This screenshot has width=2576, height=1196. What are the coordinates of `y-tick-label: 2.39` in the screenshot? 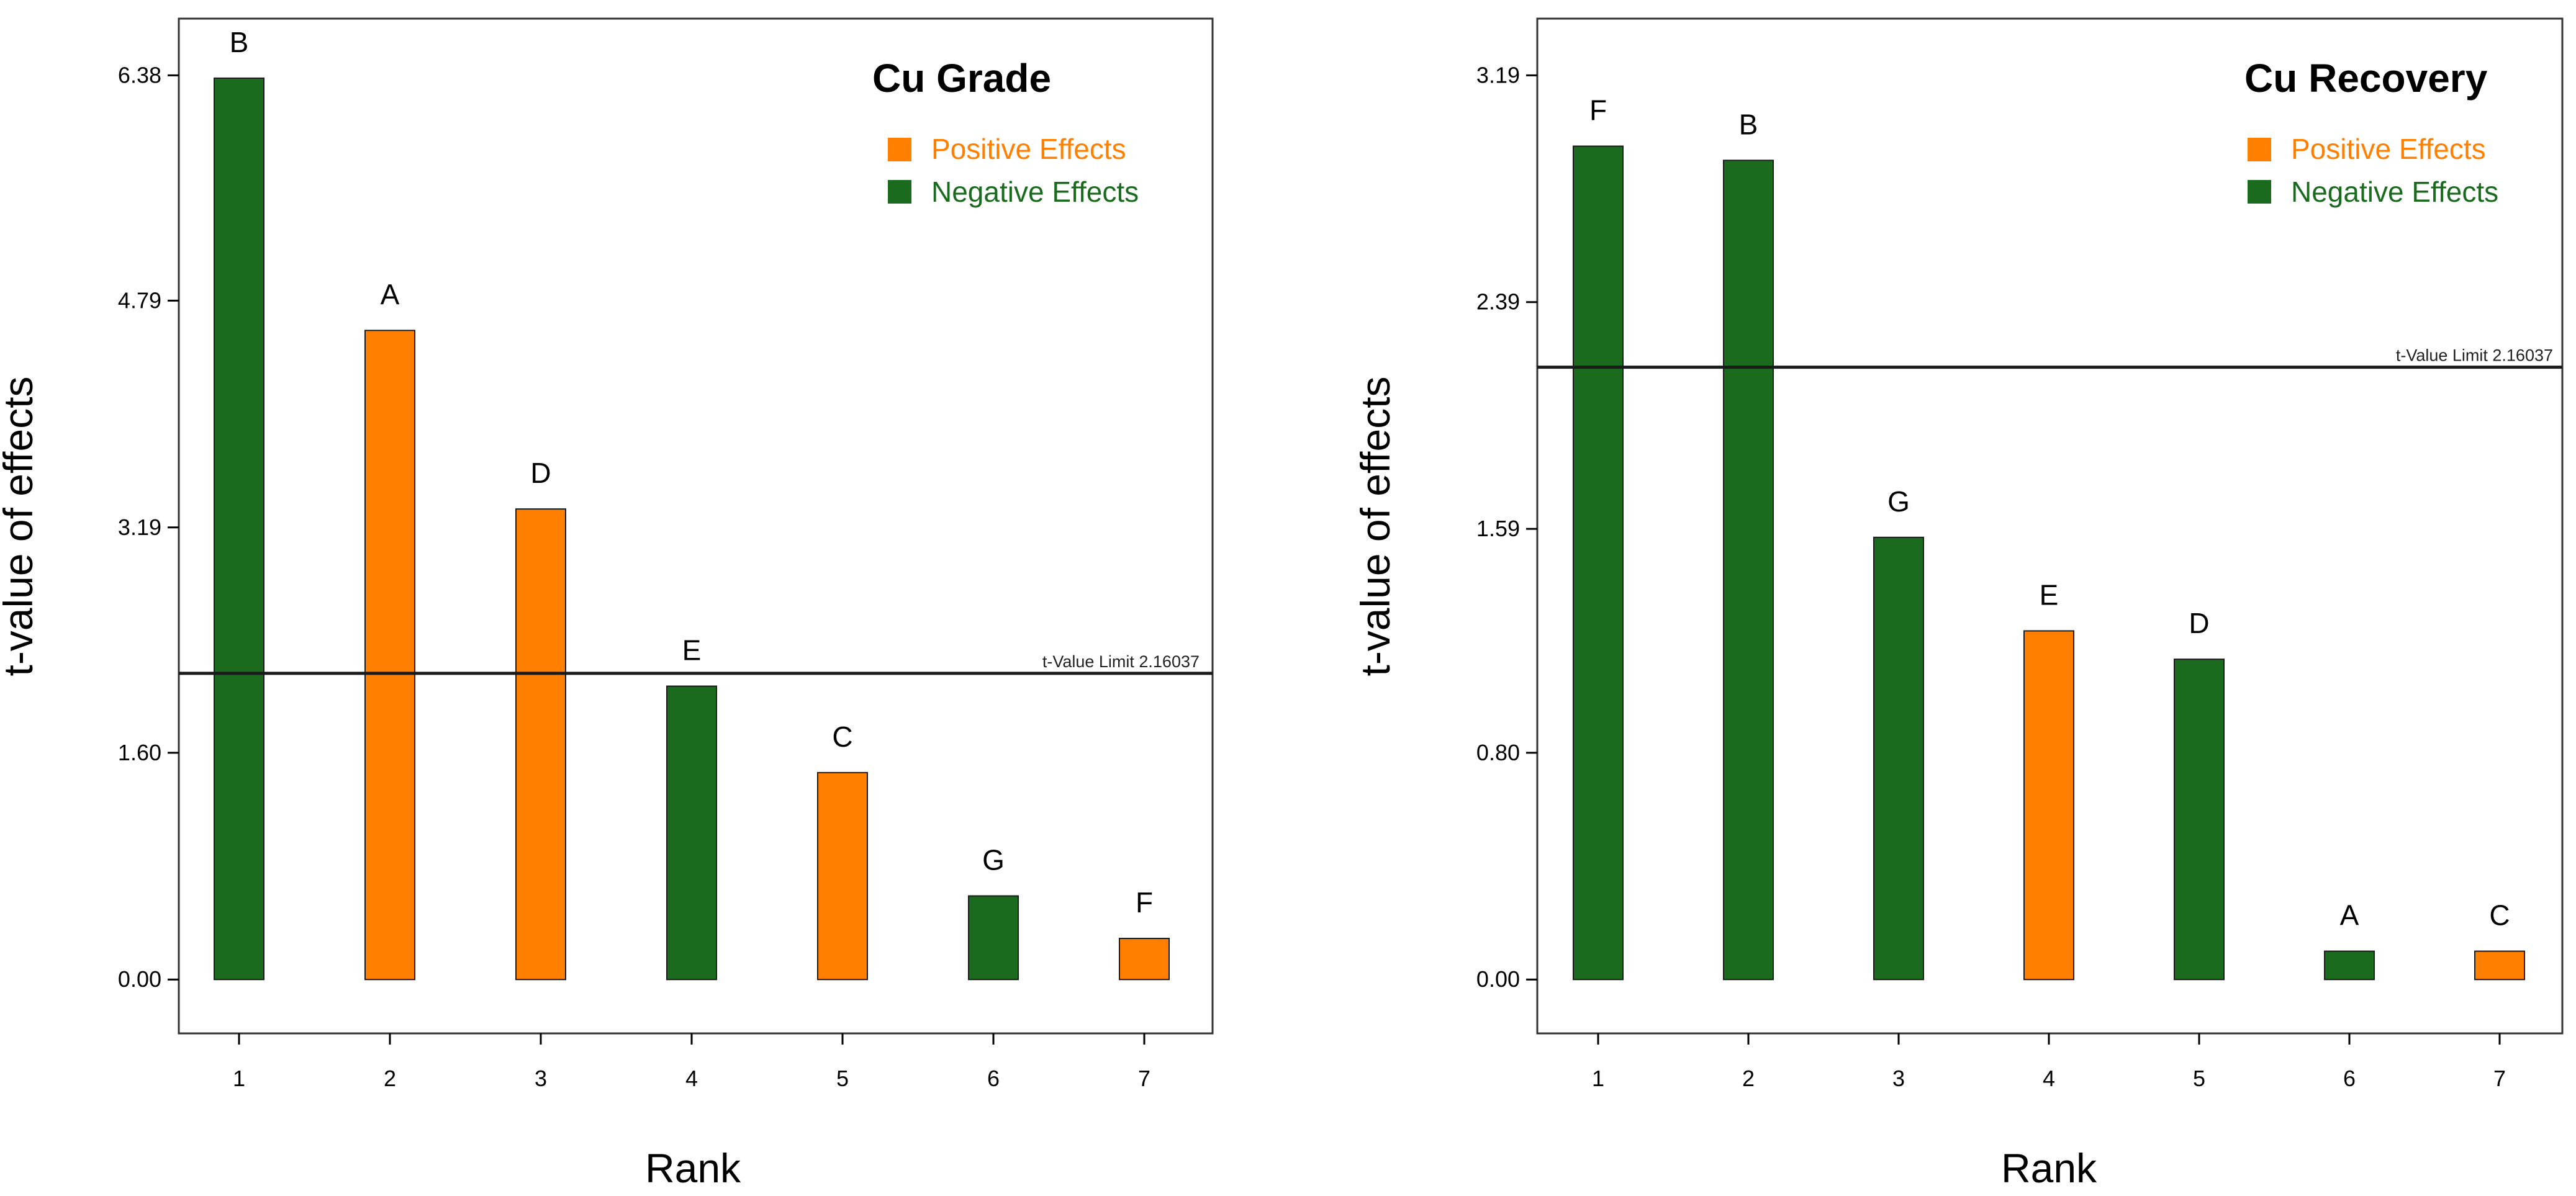 It's located at (1498, 302).